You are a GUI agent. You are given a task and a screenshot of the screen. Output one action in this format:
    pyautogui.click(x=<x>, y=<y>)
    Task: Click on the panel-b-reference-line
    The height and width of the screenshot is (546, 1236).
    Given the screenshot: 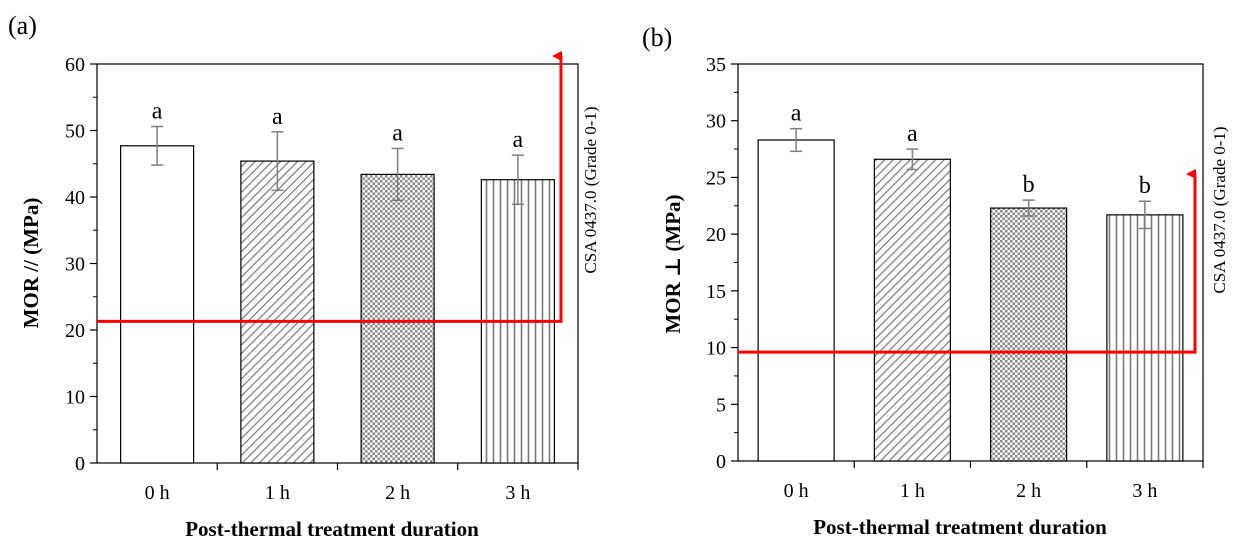 What is the action you would take?
    pyautogui.click(x=967, y=261)
    